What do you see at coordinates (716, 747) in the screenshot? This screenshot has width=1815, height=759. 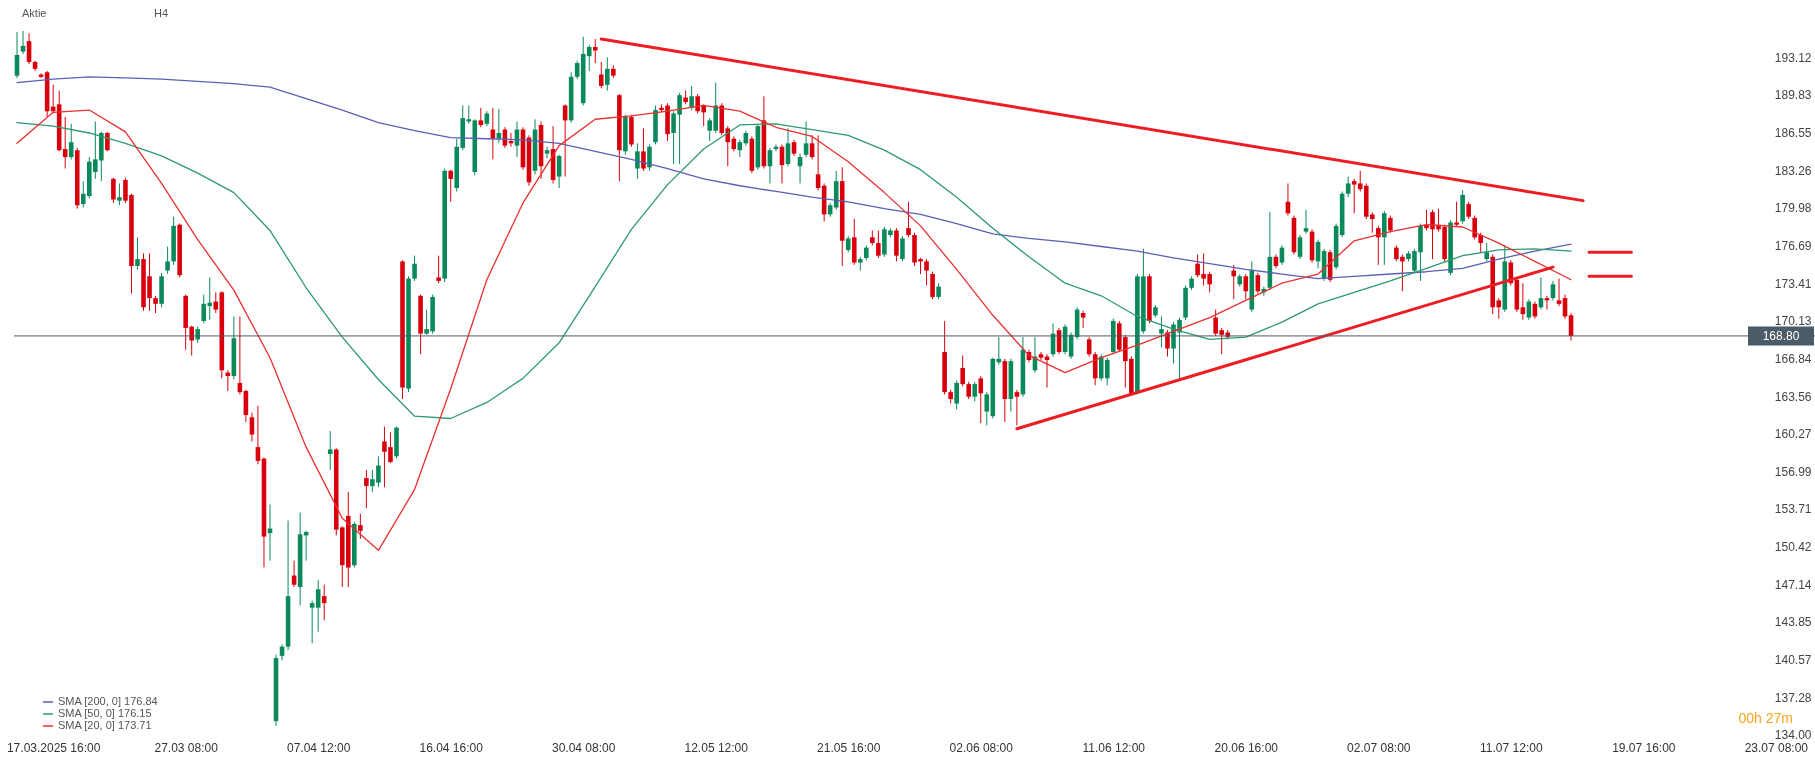 I see `x-tick-label: 12.05 12:00` at bounding box center [716, 747].